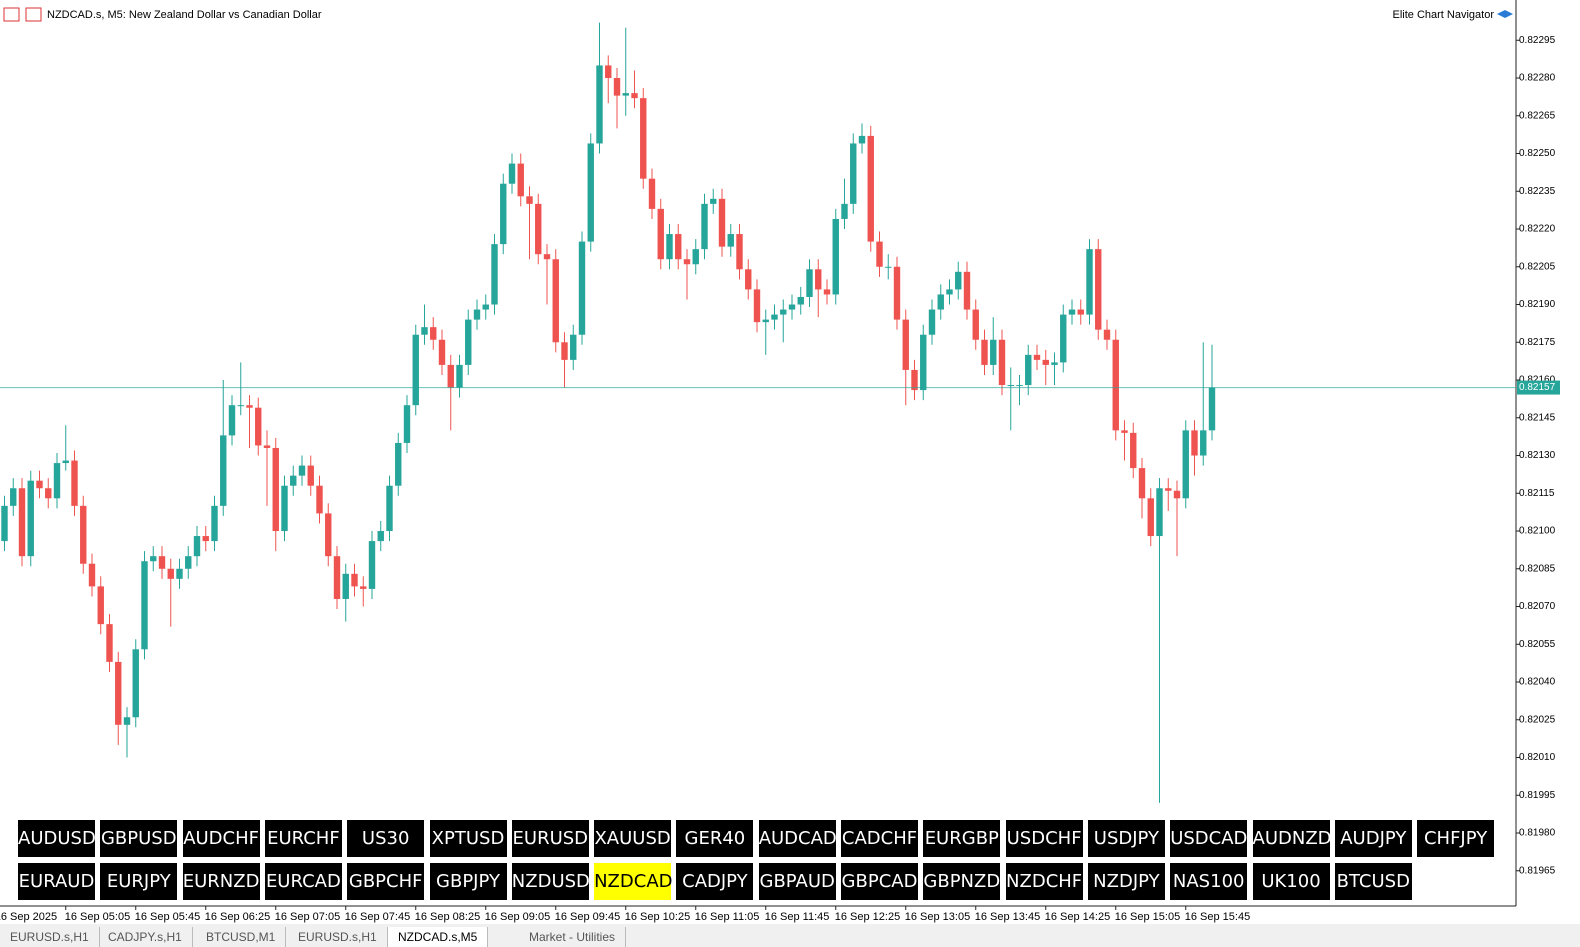 This screenshot has width=1580, height=947. What do you see at coordinates (377, 917) in the screenshot?
I see `x-tick-label: 16 Sep 07:45` at bounding box center [377, 917].